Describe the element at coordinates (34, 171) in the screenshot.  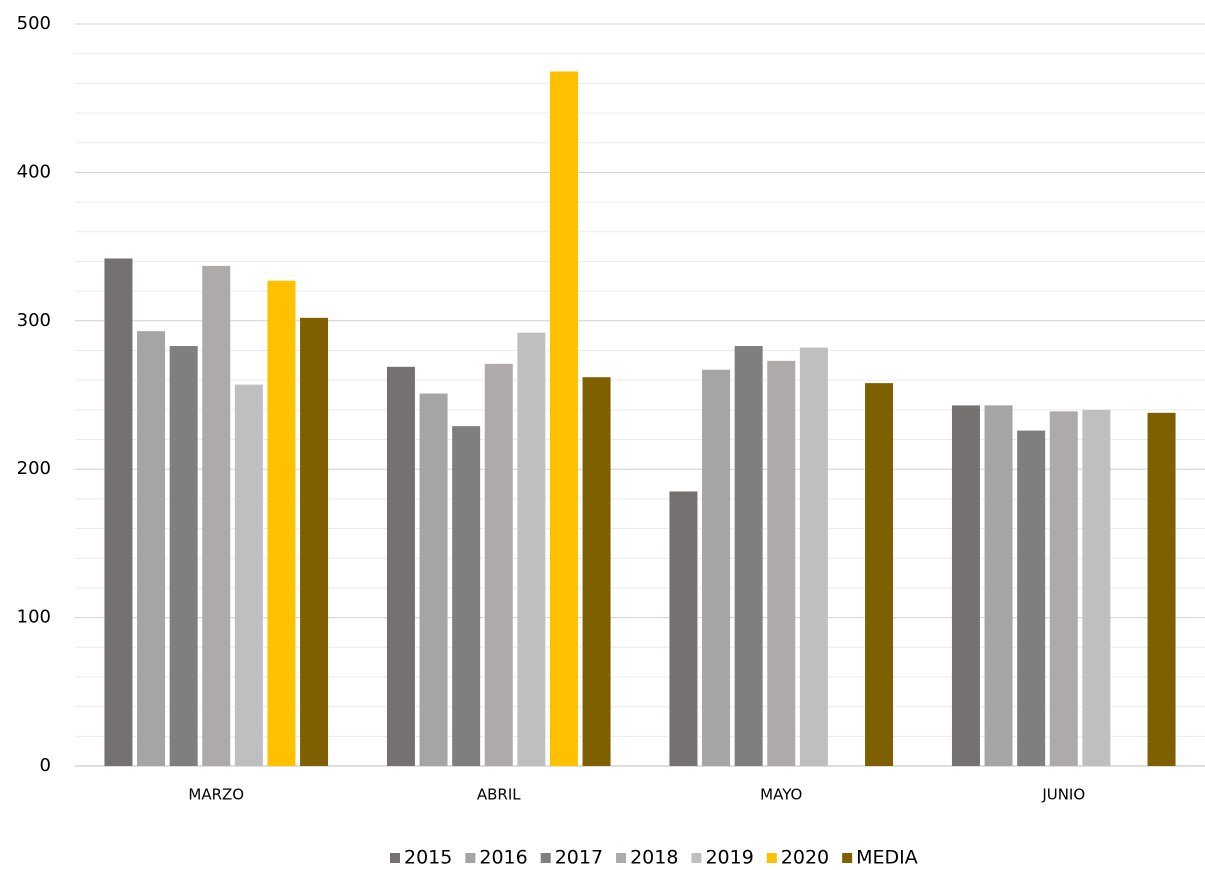
I see `y-tick-label: 400` at that location.